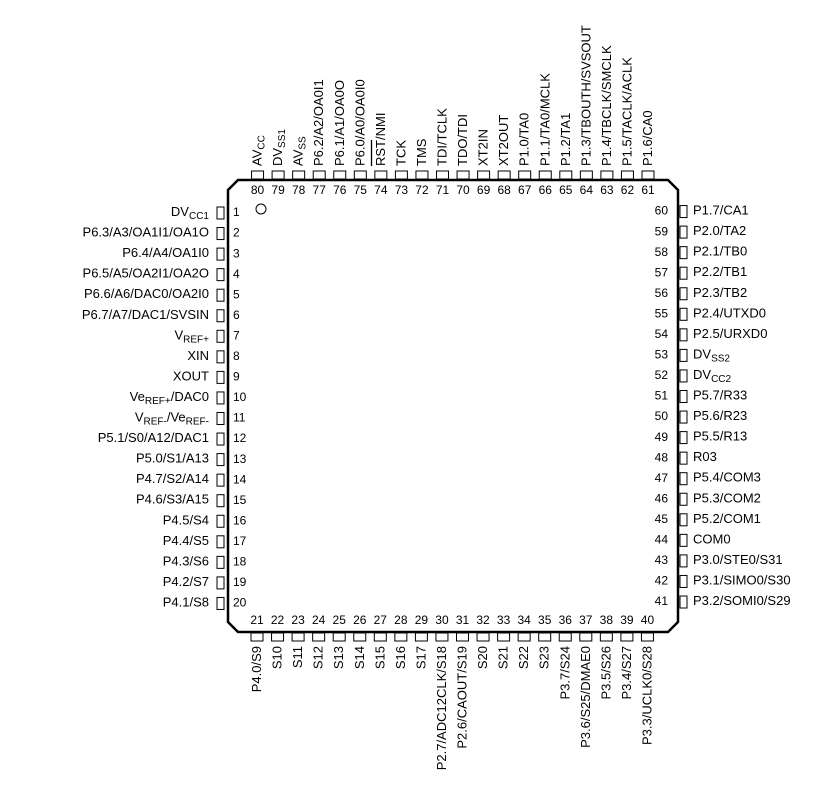  What do you see at coordinates (186, 520) in the screenshot?
I see `label-text: P4.5/S4` at bounding box center [186, 520].